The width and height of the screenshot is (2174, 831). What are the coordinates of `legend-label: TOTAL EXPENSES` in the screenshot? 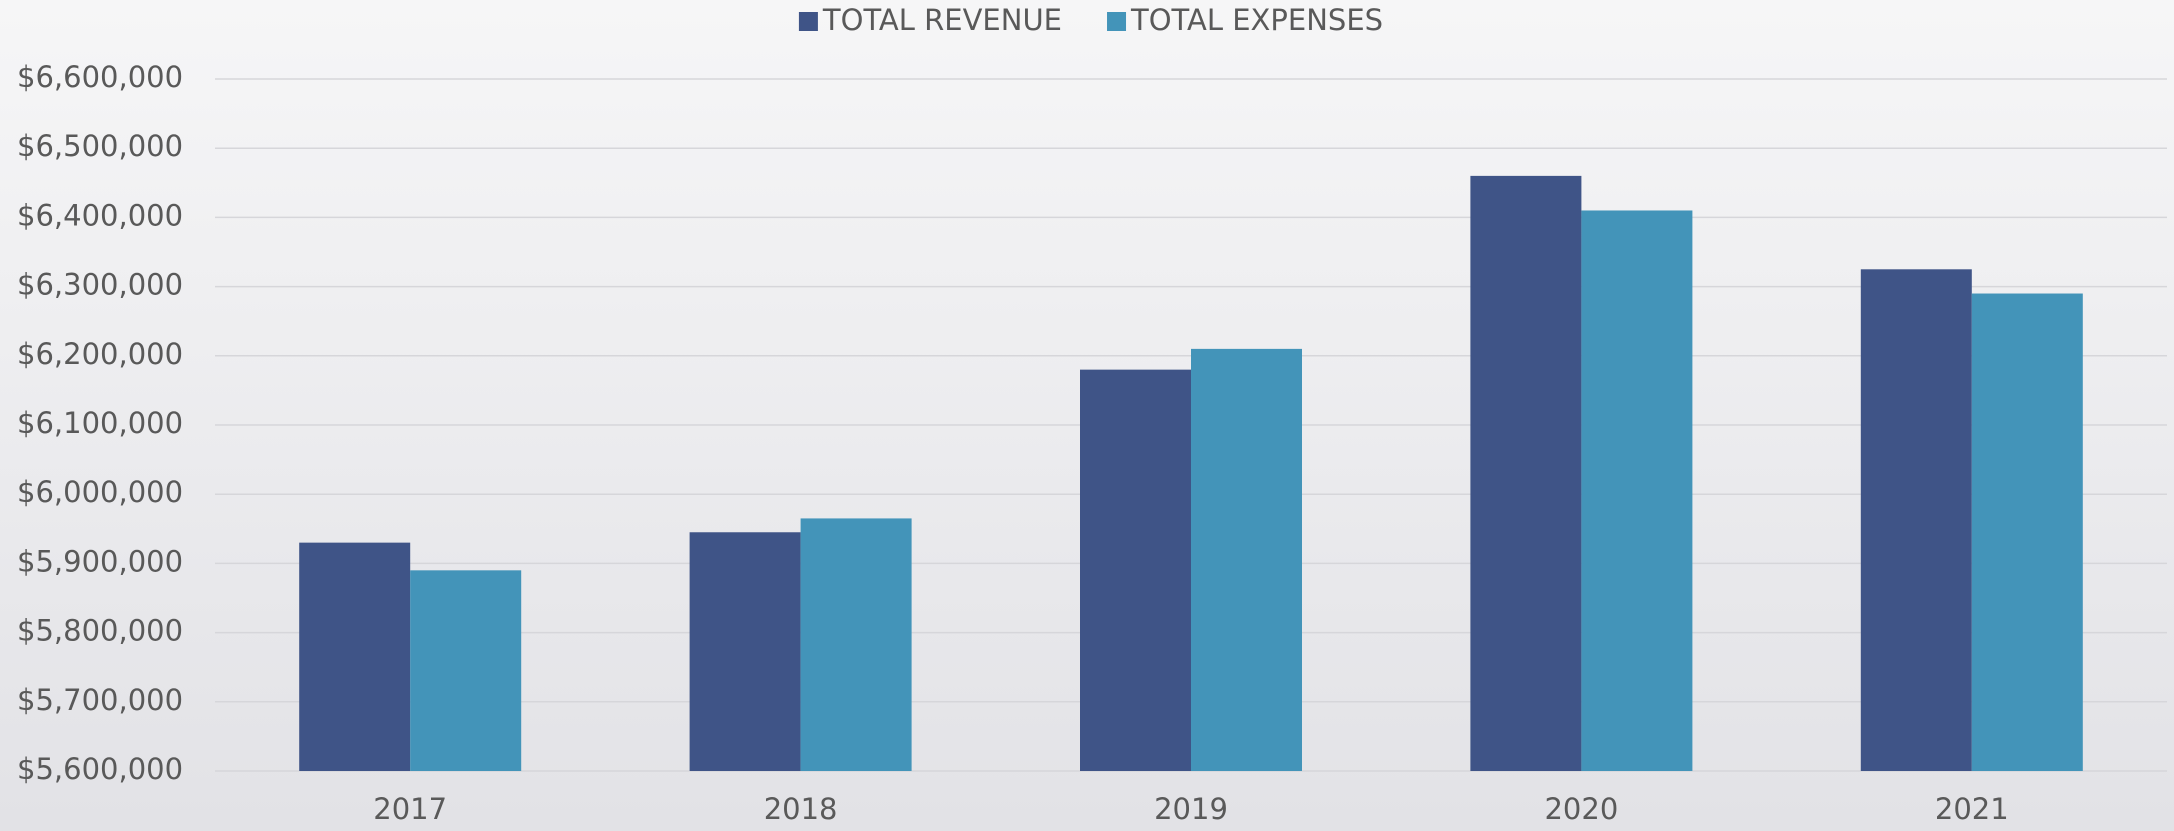 It's located at (1256, 20).